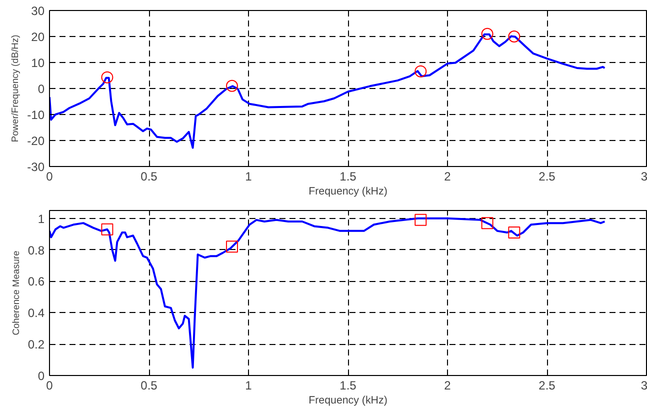 This screenshot has height=409, width=647. Describe the element at coordinates (38, 63) in the screenshot. I see `y-tick-label: 10` at that location.